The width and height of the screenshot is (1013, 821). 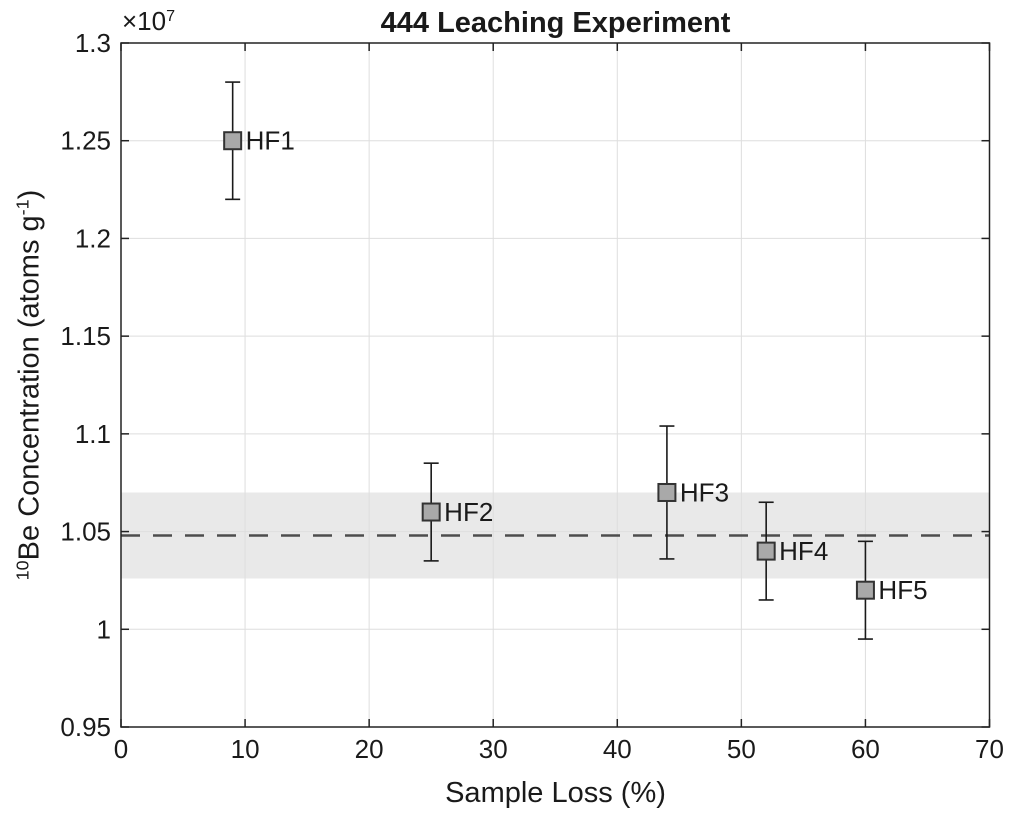 What do you see at coordinates (85, 141) in the screenshot?
I see `y-tick-label: 1.25` at bounding box center [85, 141].